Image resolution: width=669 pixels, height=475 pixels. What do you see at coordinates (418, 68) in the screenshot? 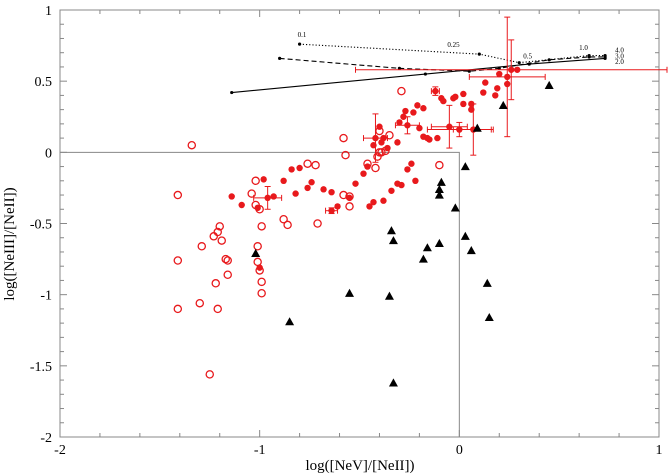
I see `model-tracks` at bounding box center [418, 68].